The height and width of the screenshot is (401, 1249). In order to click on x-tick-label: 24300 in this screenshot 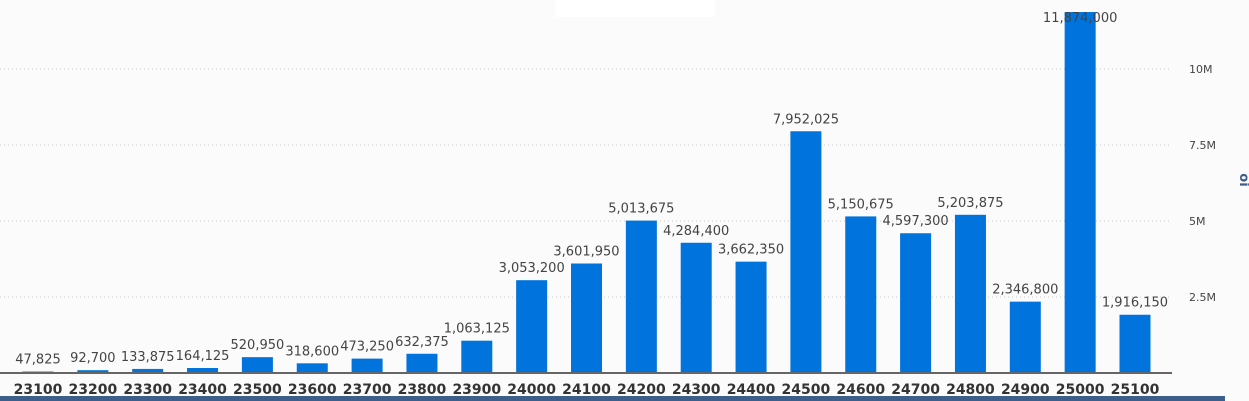, I will do `click(696, 390)`.